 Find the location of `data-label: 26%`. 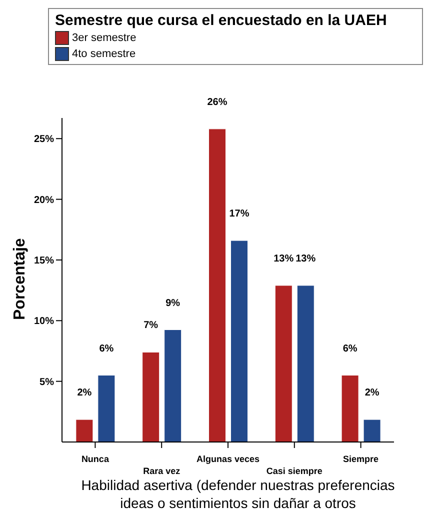

data-label: 26% is located at coordinates (217, 102).